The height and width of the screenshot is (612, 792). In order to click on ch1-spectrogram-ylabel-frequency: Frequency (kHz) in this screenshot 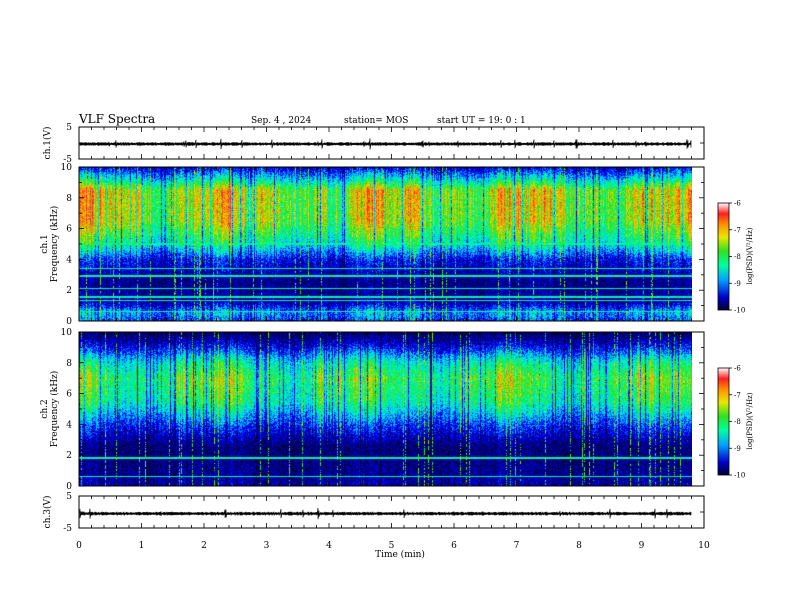, I will do `click(54, 244)`.